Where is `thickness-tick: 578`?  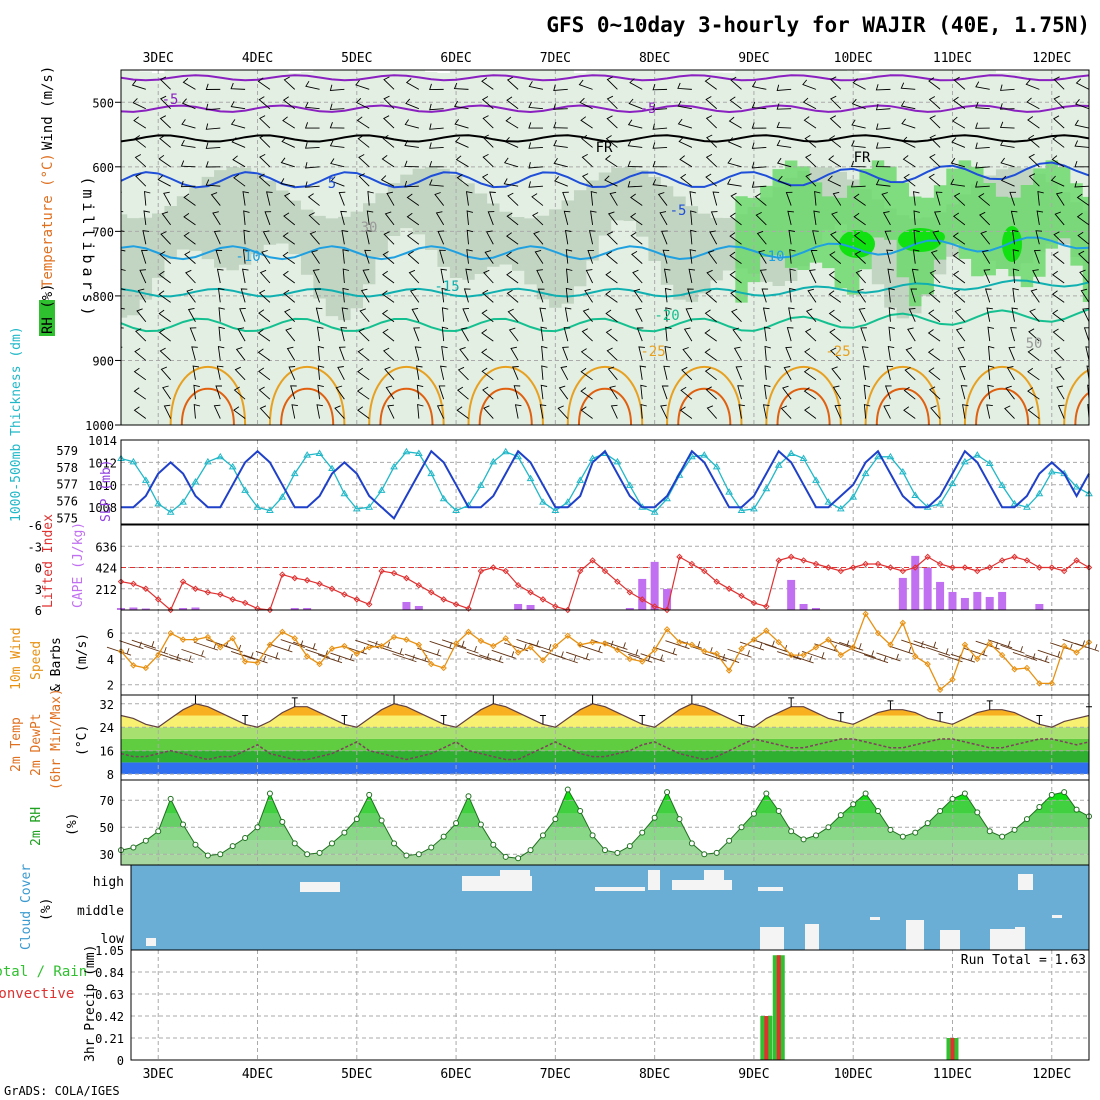 thickness-tick: 578 is located at coordinates (67, 468).